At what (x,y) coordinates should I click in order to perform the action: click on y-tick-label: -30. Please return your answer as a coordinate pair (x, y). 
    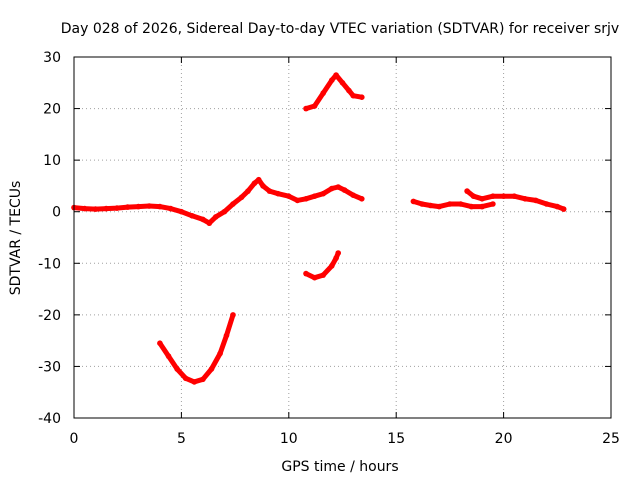
    Looking at the image, I should click on (49, 367).